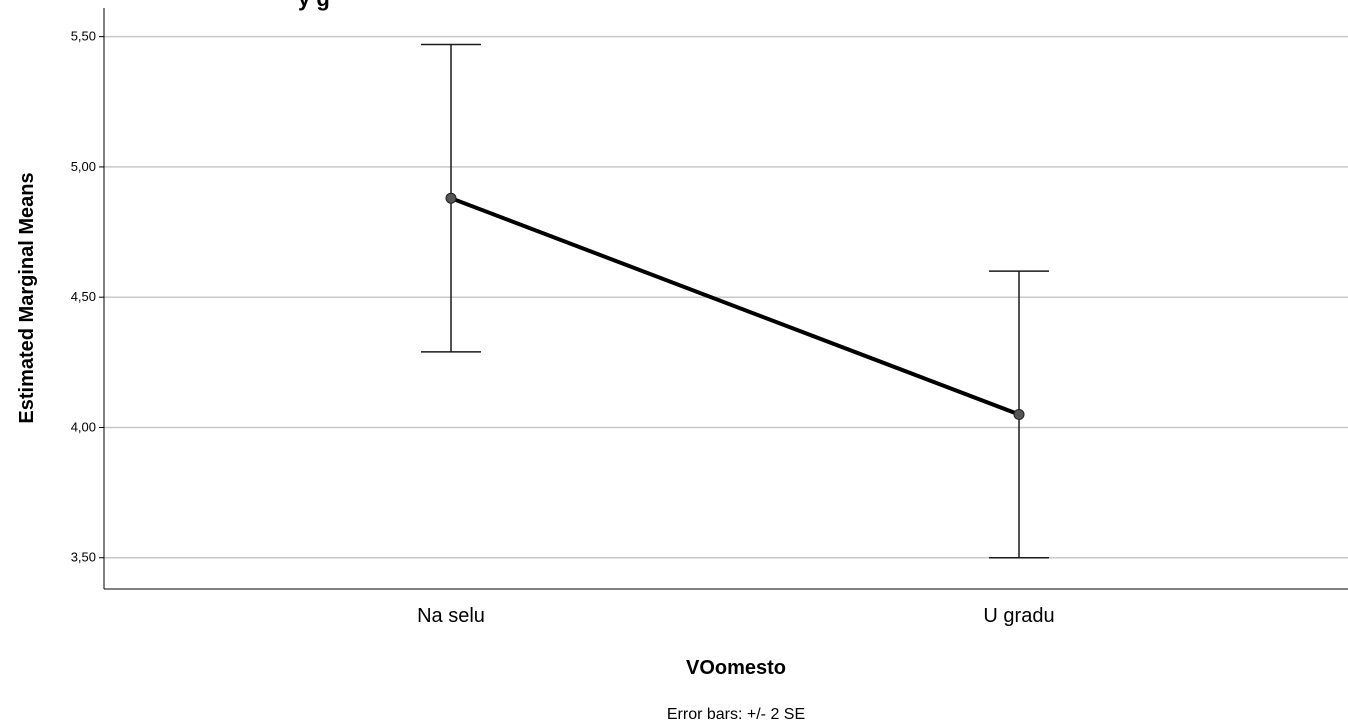 This screenshot has width=1348, height=728. I want to click on y-tick-label: 3,50, so click(83, 557).